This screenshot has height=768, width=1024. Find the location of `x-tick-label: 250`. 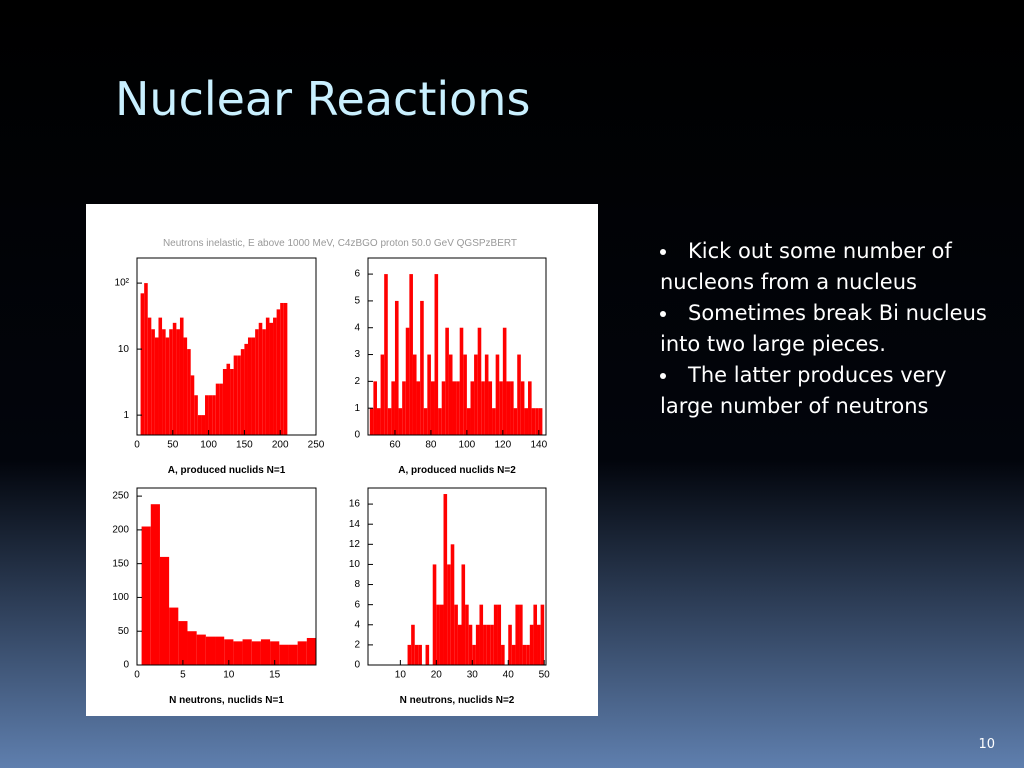

x-tick-label: 250 is located at coordinates (316, 445).